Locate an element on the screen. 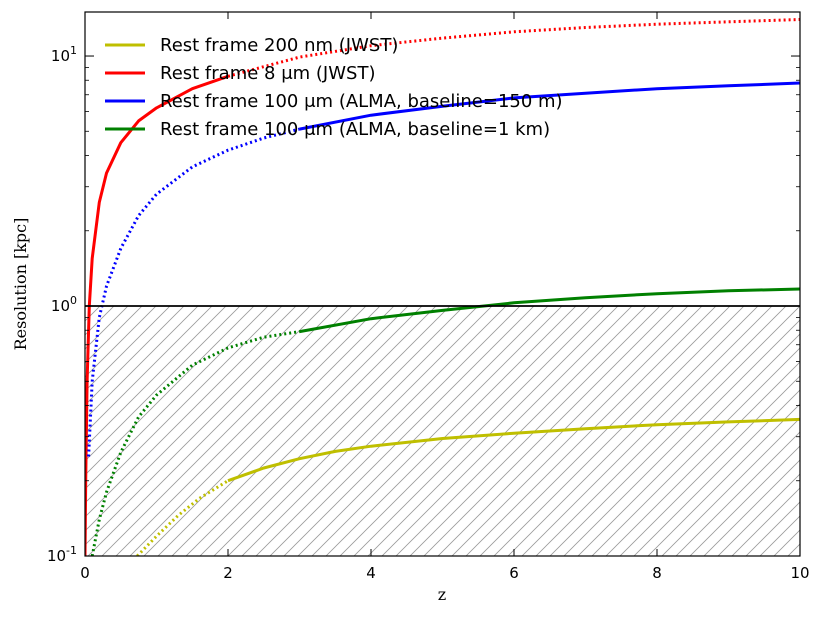 The height and width of the screenshot is (623, 830). x-tick-label: 10 is located at coordinates (799, 573).